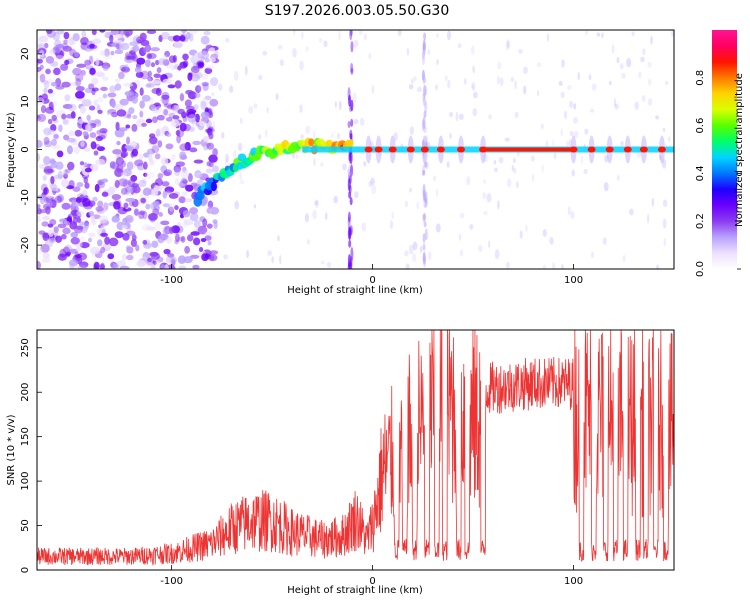 This screenshot has width=750, height=600. What do you see at coordinates (573, 280) in the screenshot?
I see `spectrogram-x-tick-label: 100` at bounding box center [573, 280].